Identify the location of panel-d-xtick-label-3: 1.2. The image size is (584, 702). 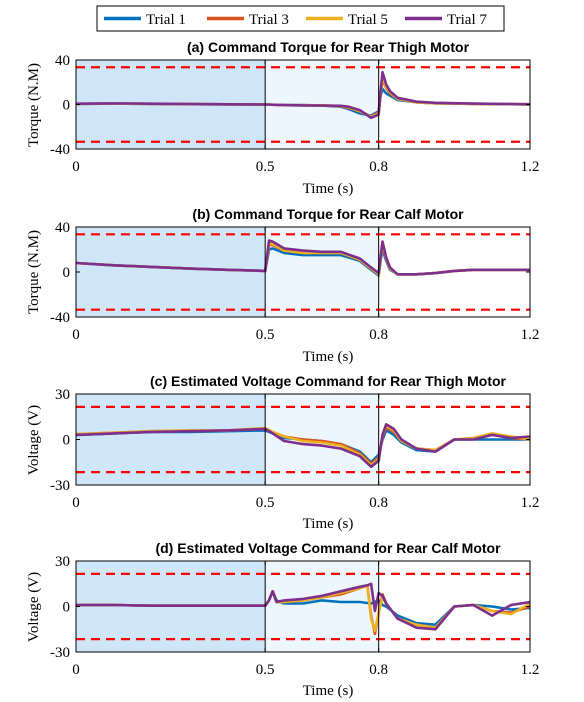
(530, 670).